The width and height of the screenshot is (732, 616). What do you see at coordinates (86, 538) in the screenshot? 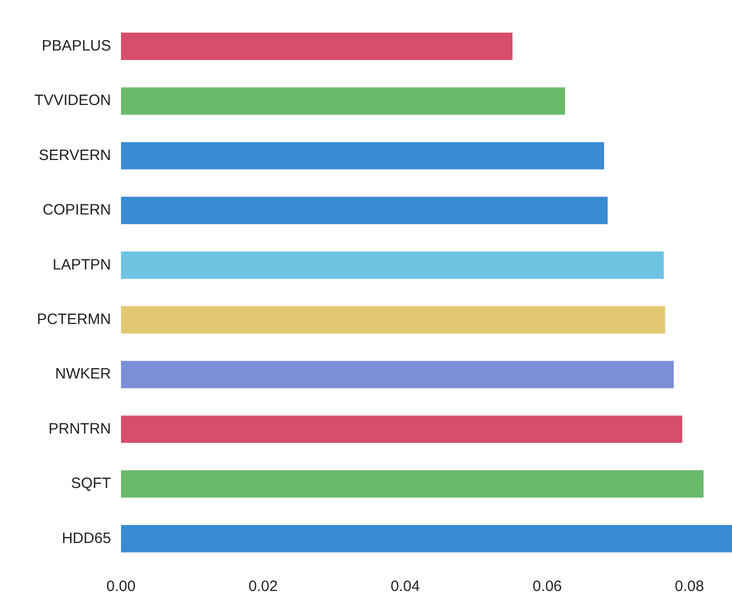
I see `y-tick-label: HDD65` at bounding box center [86, 538].